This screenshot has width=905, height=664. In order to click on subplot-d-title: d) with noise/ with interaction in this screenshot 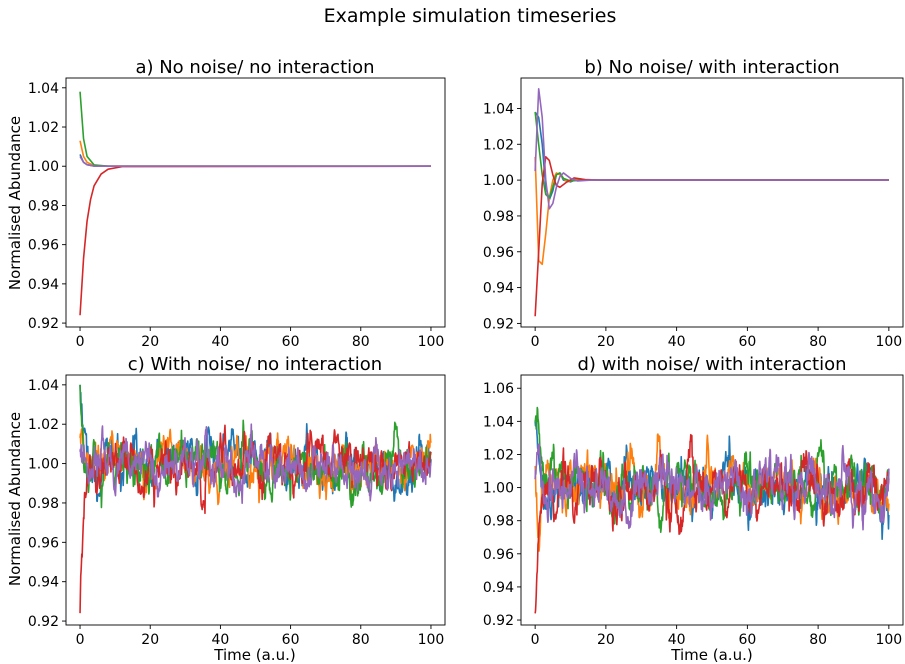, I will do `click(712, 364)`.